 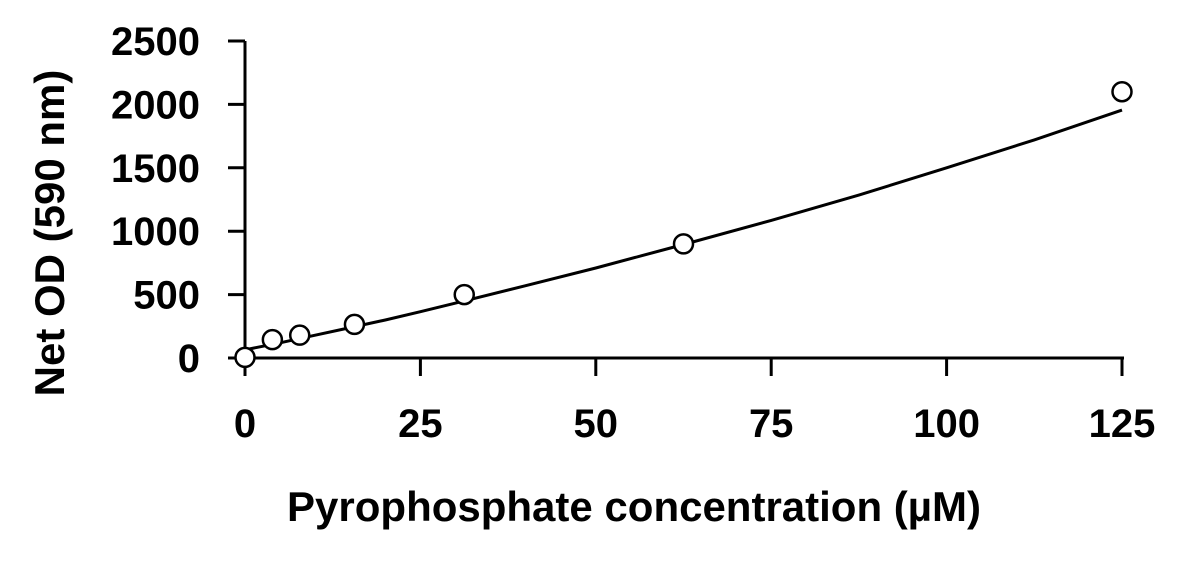 I want to click on x-tick-label: 75, so click(x=771, y=424).